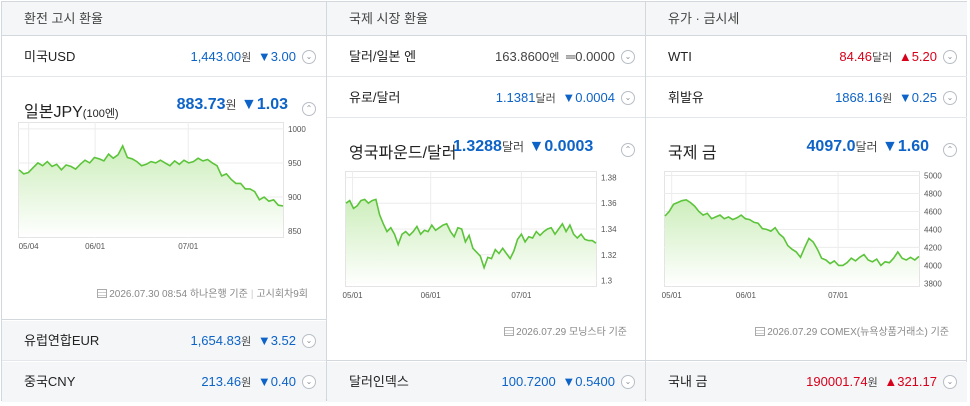 The image size is (970, 406). I want to click on rate-value: 1.1381, so click(515, 97).